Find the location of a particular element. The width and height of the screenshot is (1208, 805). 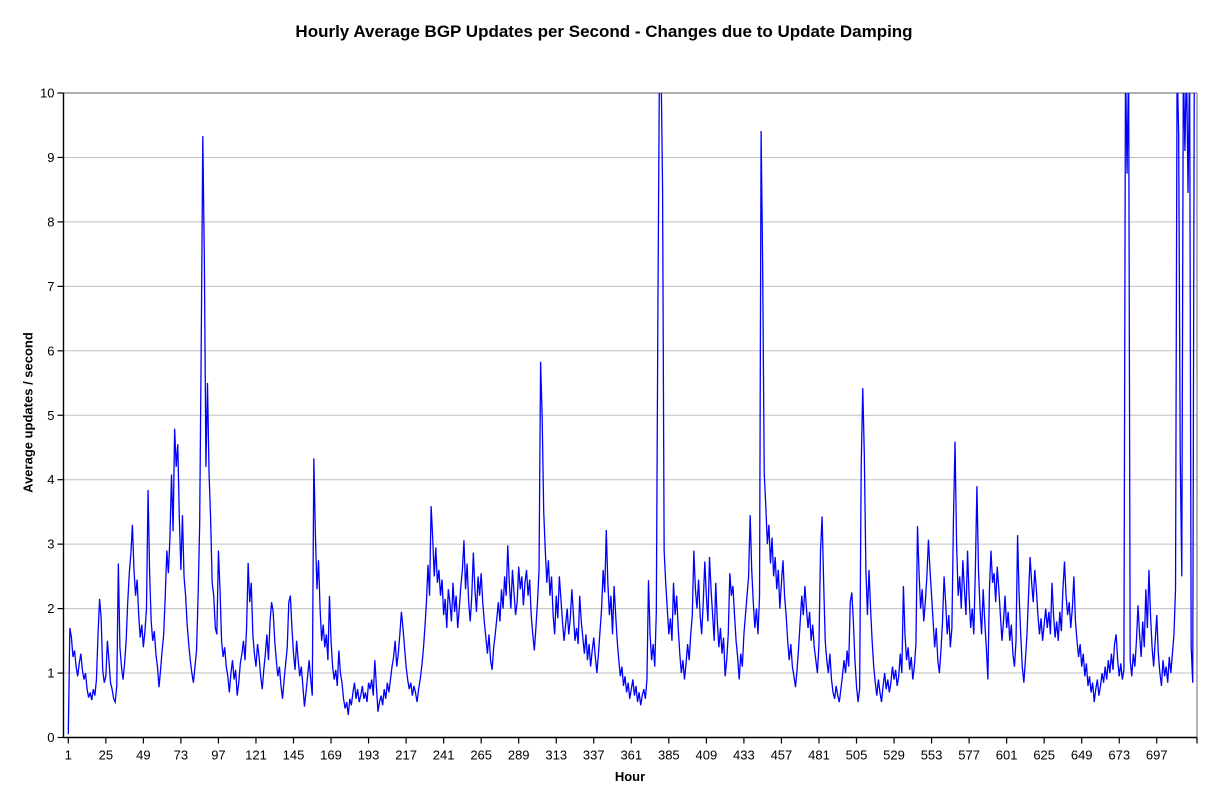

x-tick-label-457: 457 is located at coordinates (782, 755).